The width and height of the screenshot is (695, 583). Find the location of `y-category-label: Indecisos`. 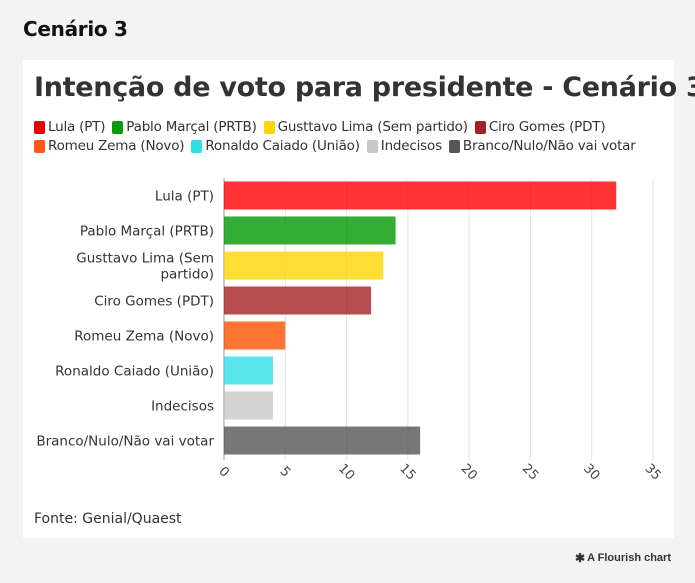

y-category-label: Indecisos is located at coordinates (182, 407).